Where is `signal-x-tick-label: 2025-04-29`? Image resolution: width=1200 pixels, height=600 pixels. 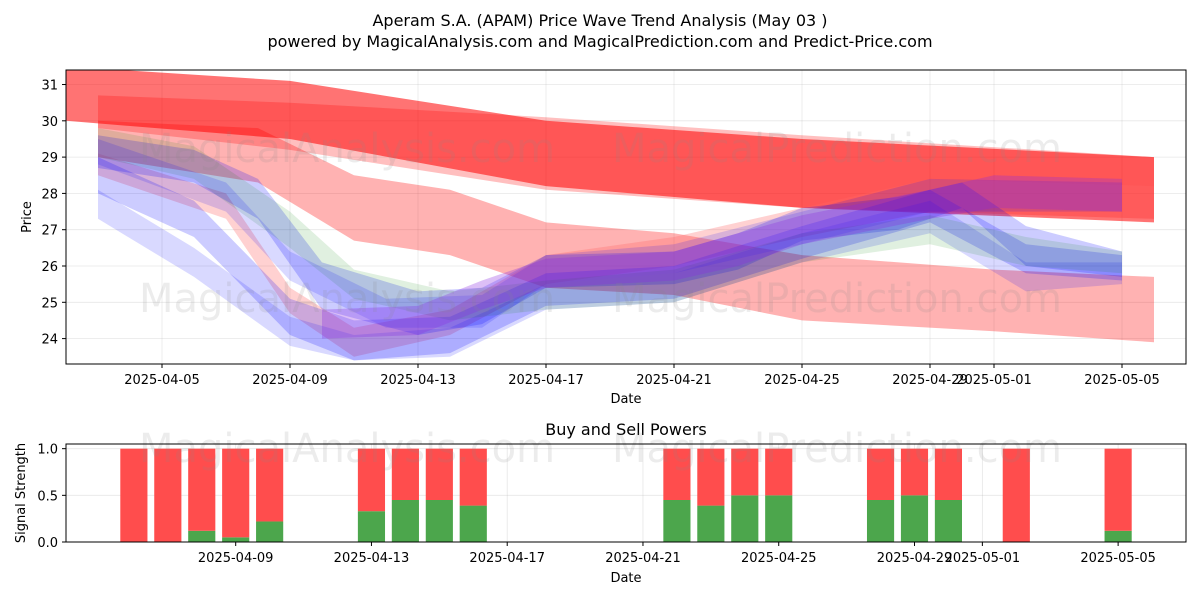
signal-x-tick-label: 2025-04-29 is located at coordinates (915, 558).